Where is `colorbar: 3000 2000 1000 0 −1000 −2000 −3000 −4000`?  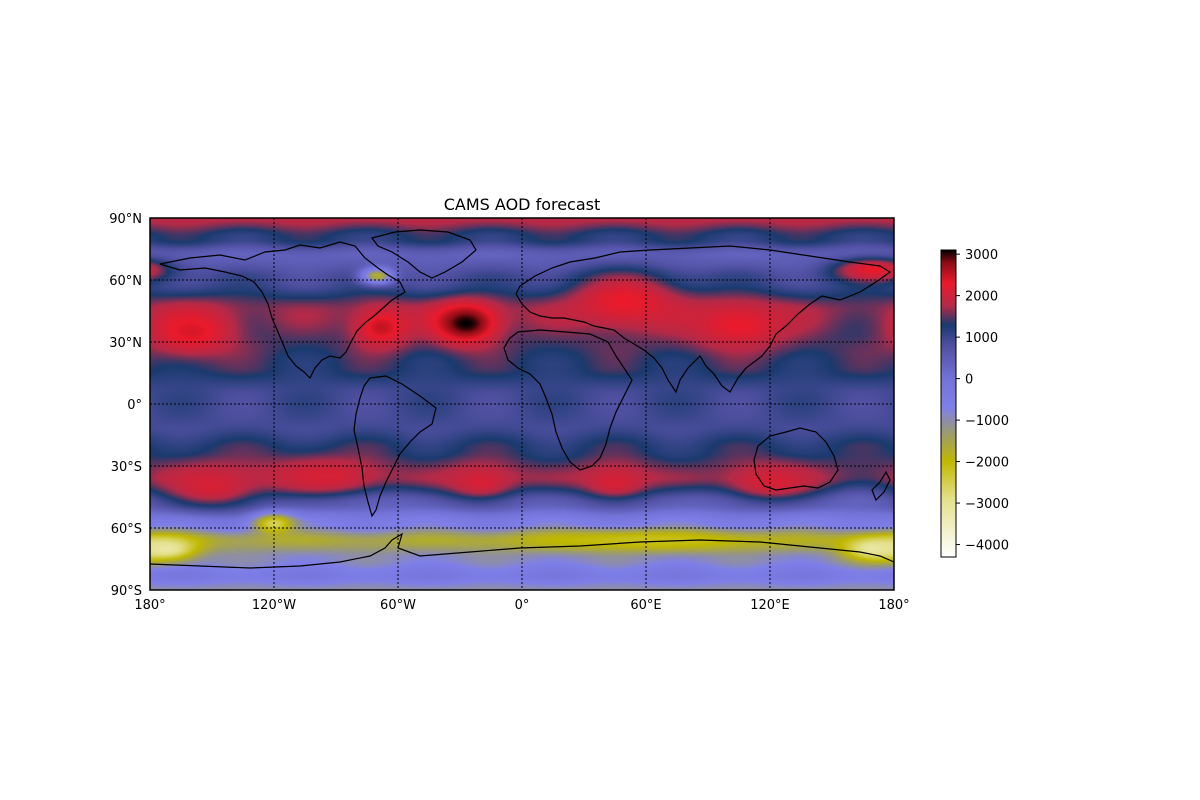 colorbar: 3000 2000 1000 0 −1000 −2000 −3000 −4000 is located at coordinates (974, 403).